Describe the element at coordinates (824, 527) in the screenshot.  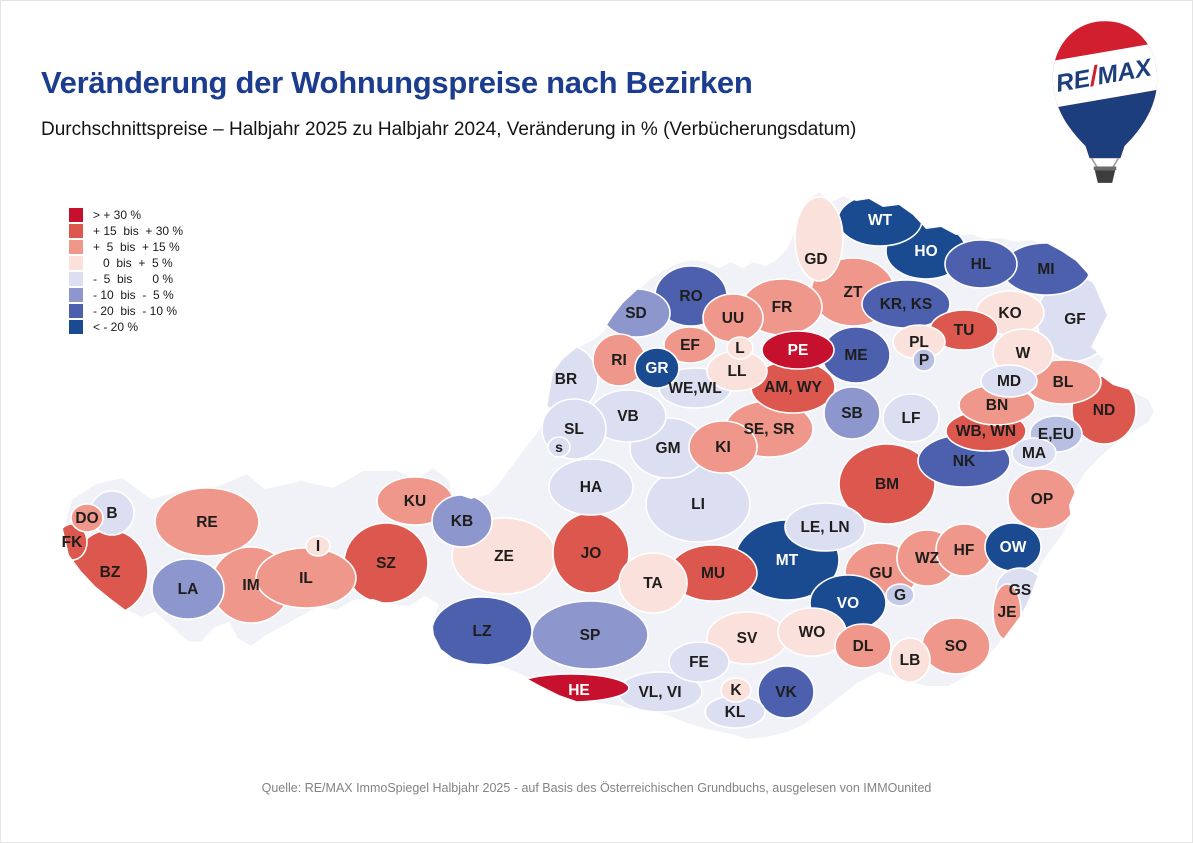
I see `district-le-ln-label: LE, LN` at that location.